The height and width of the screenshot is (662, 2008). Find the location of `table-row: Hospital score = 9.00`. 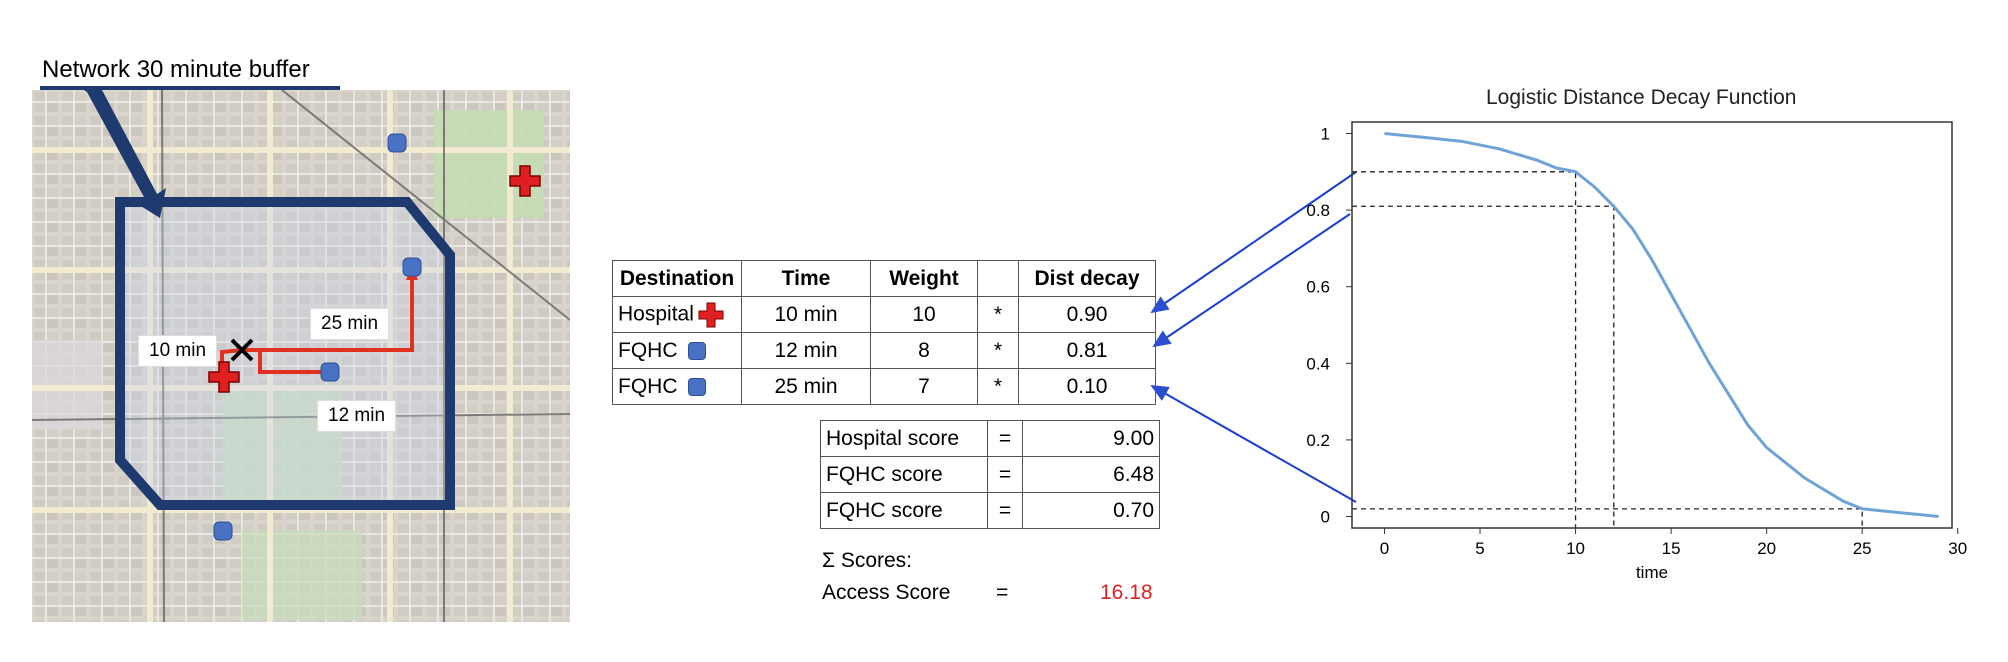

table-row: Hospital score = 9.00 is located at coordinates (990, 438).